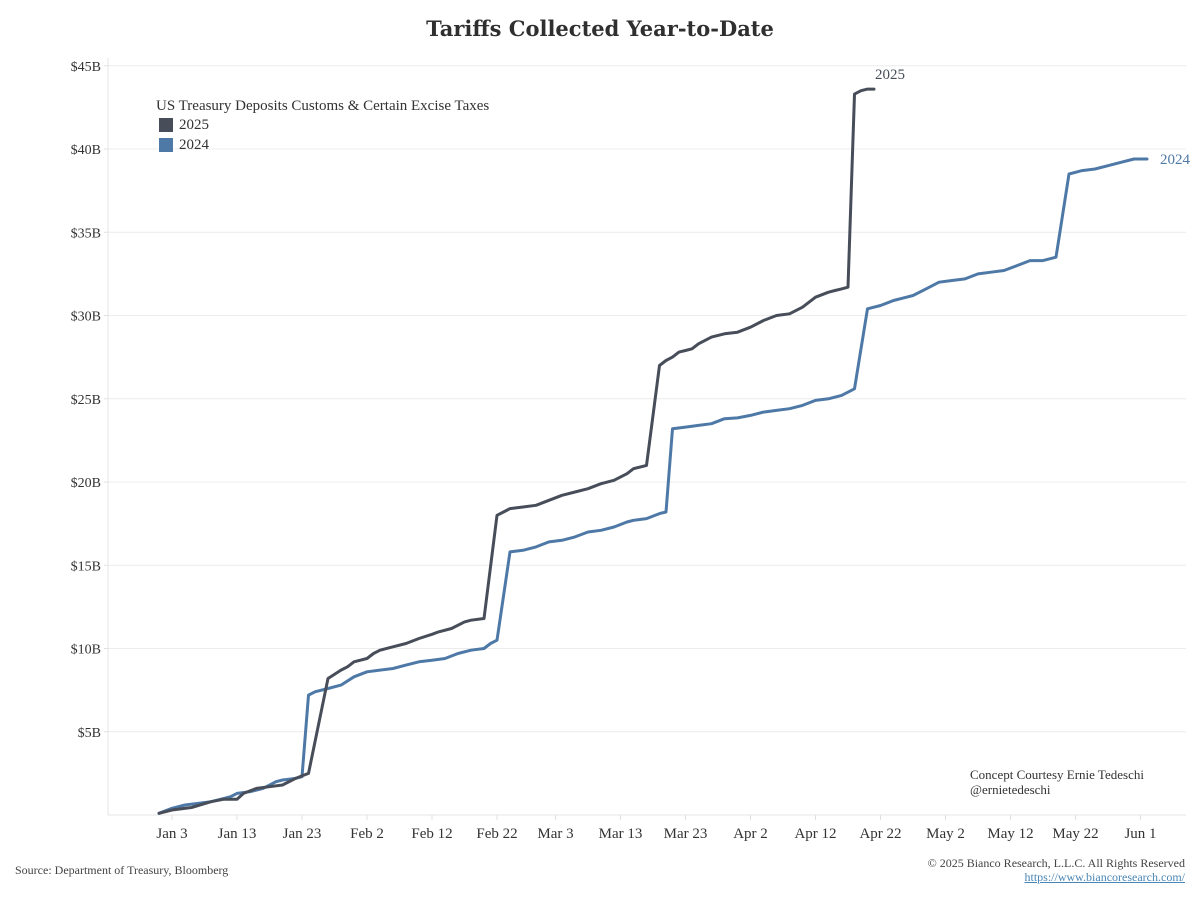 This screenshot has width=1200, height=900. I want to click on legend-item-2025: 2025, so click(322, 125).